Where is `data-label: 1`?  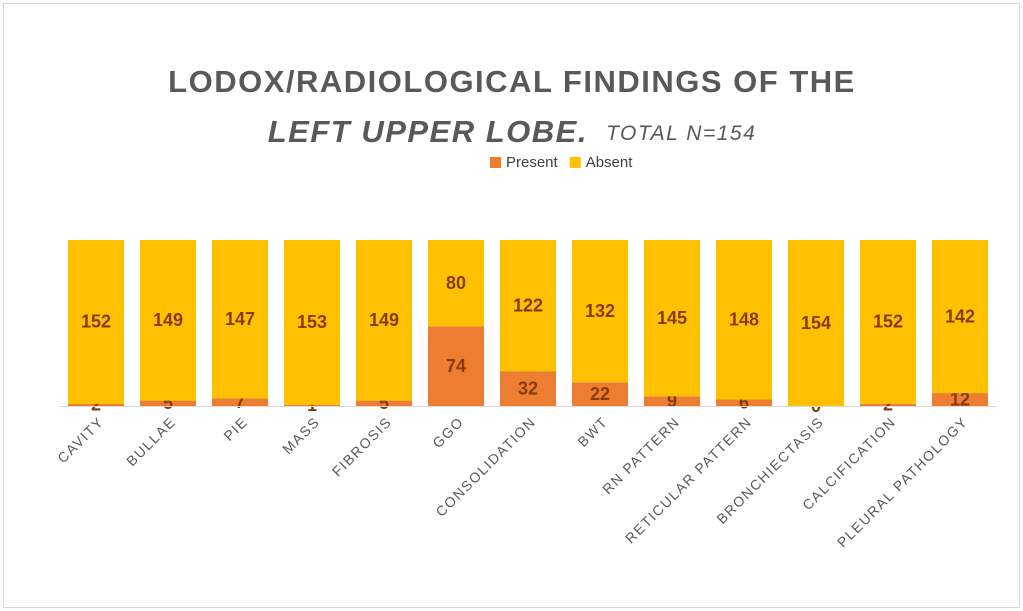 data-label: 1 is located at coordinates (312, 405).